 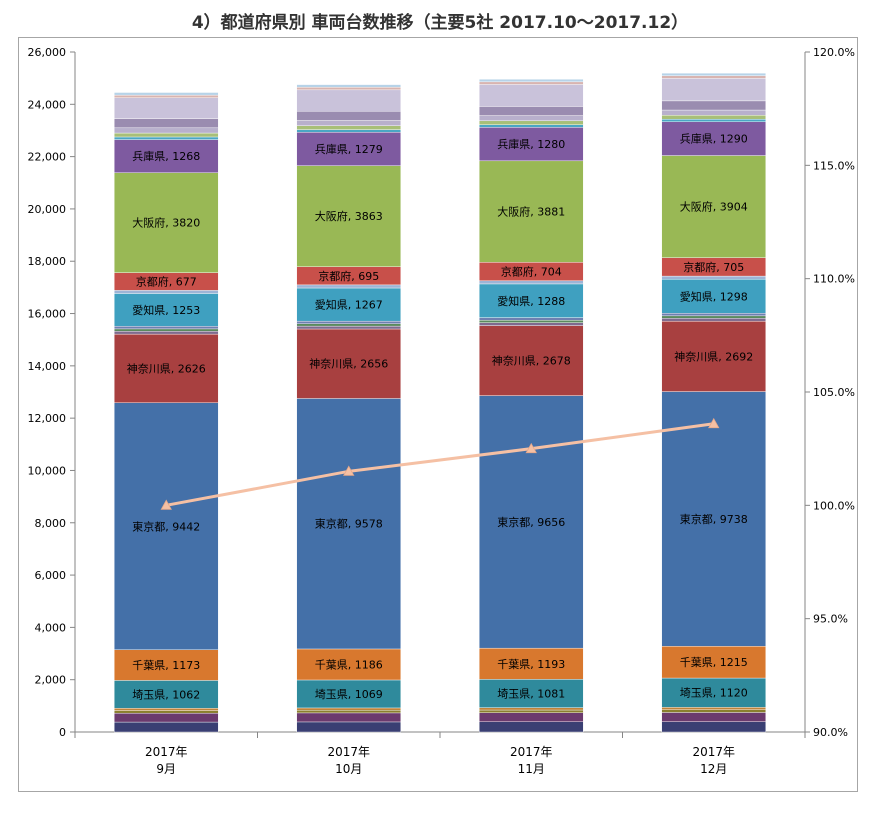 What do you see at coordinates (531, 361) in the screenshot?
I see `data-label: 神奈川県, 2678` at bounding box center [531, 361].